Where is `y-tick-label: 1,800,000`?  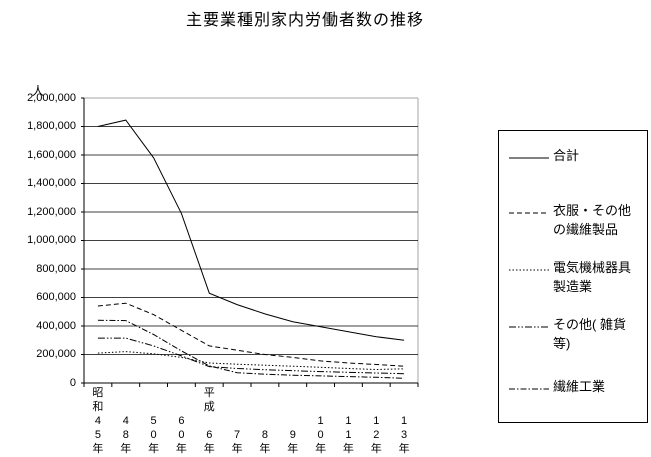 y-tick-label: 1,800,000 is located at coordinates (51, 126).